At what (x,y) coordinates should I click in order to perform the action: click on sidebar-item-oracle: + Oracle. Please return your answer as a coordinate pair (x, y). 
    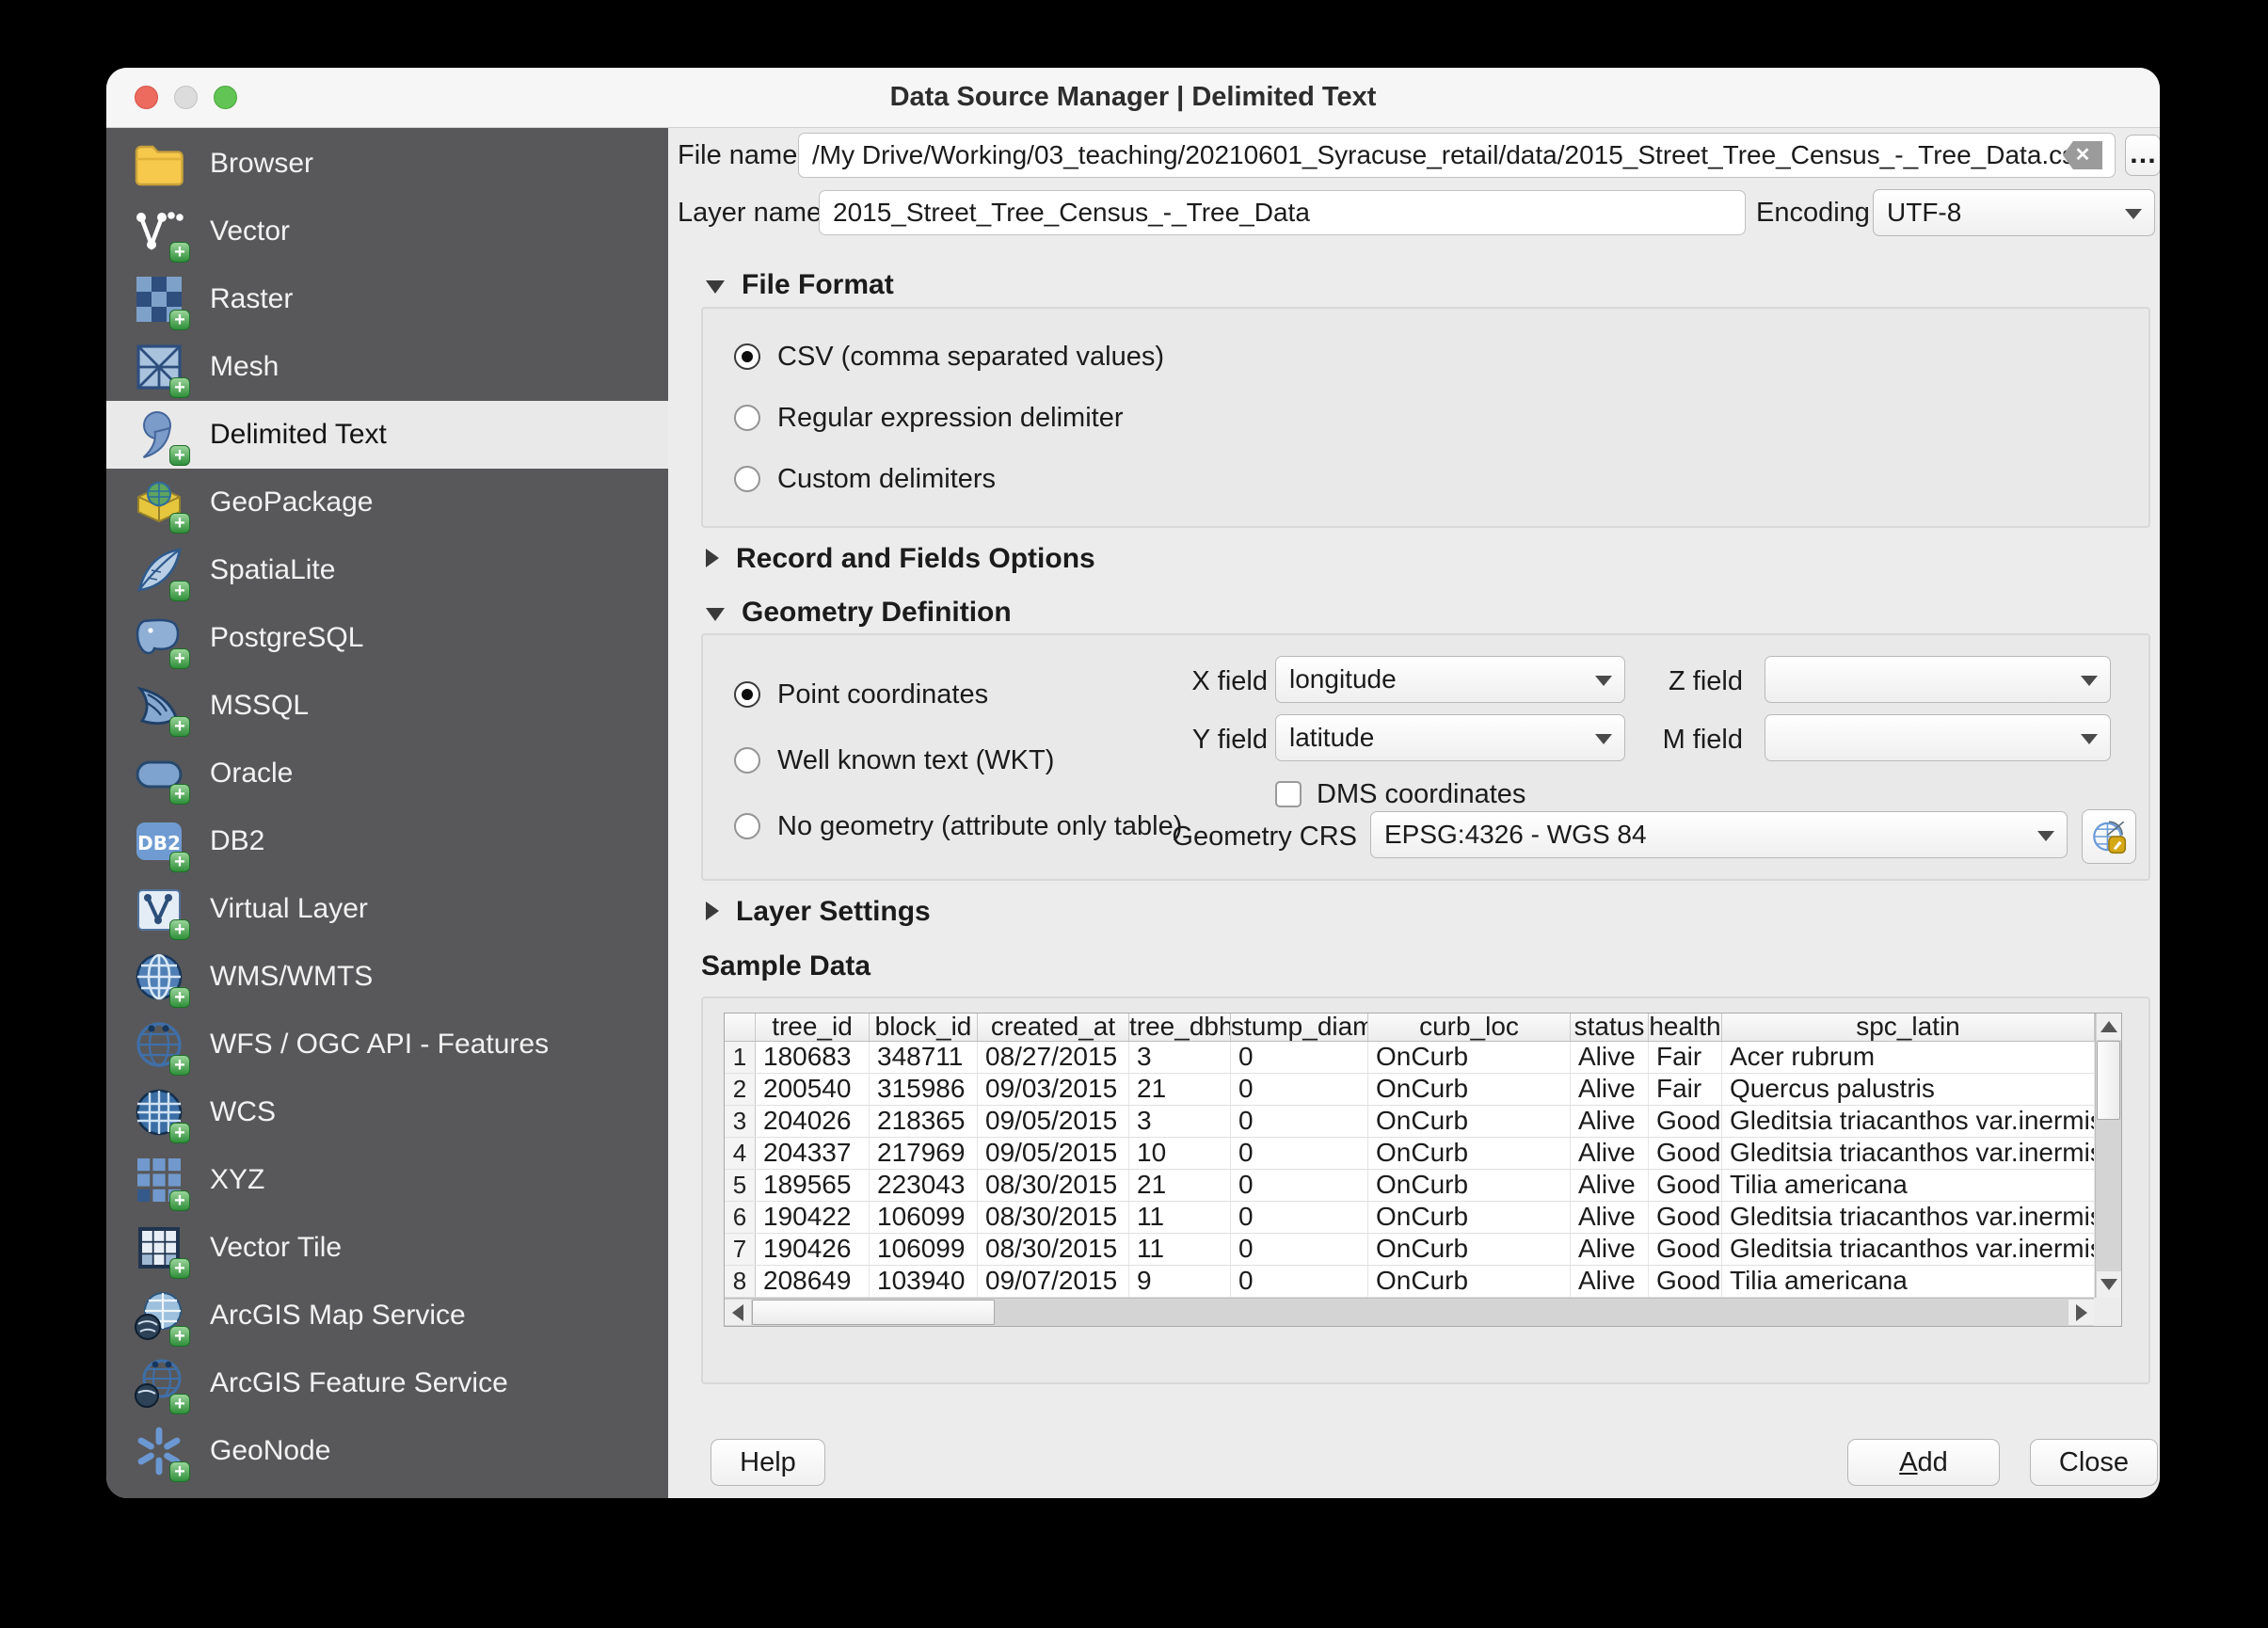
    Looking at the image, I should click on (387, 773).